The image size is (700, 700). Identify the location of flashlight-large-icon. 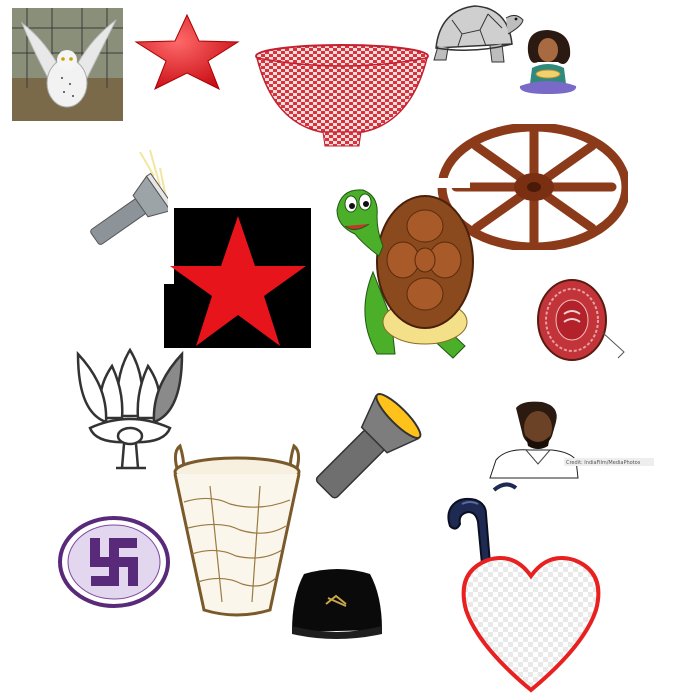
(368, 445).